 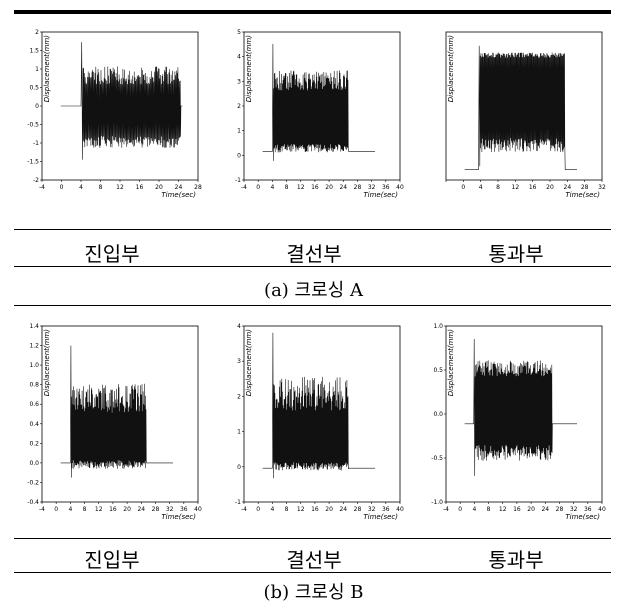 I want to click on row-a-caption-rule, so click(x=312, y=266).